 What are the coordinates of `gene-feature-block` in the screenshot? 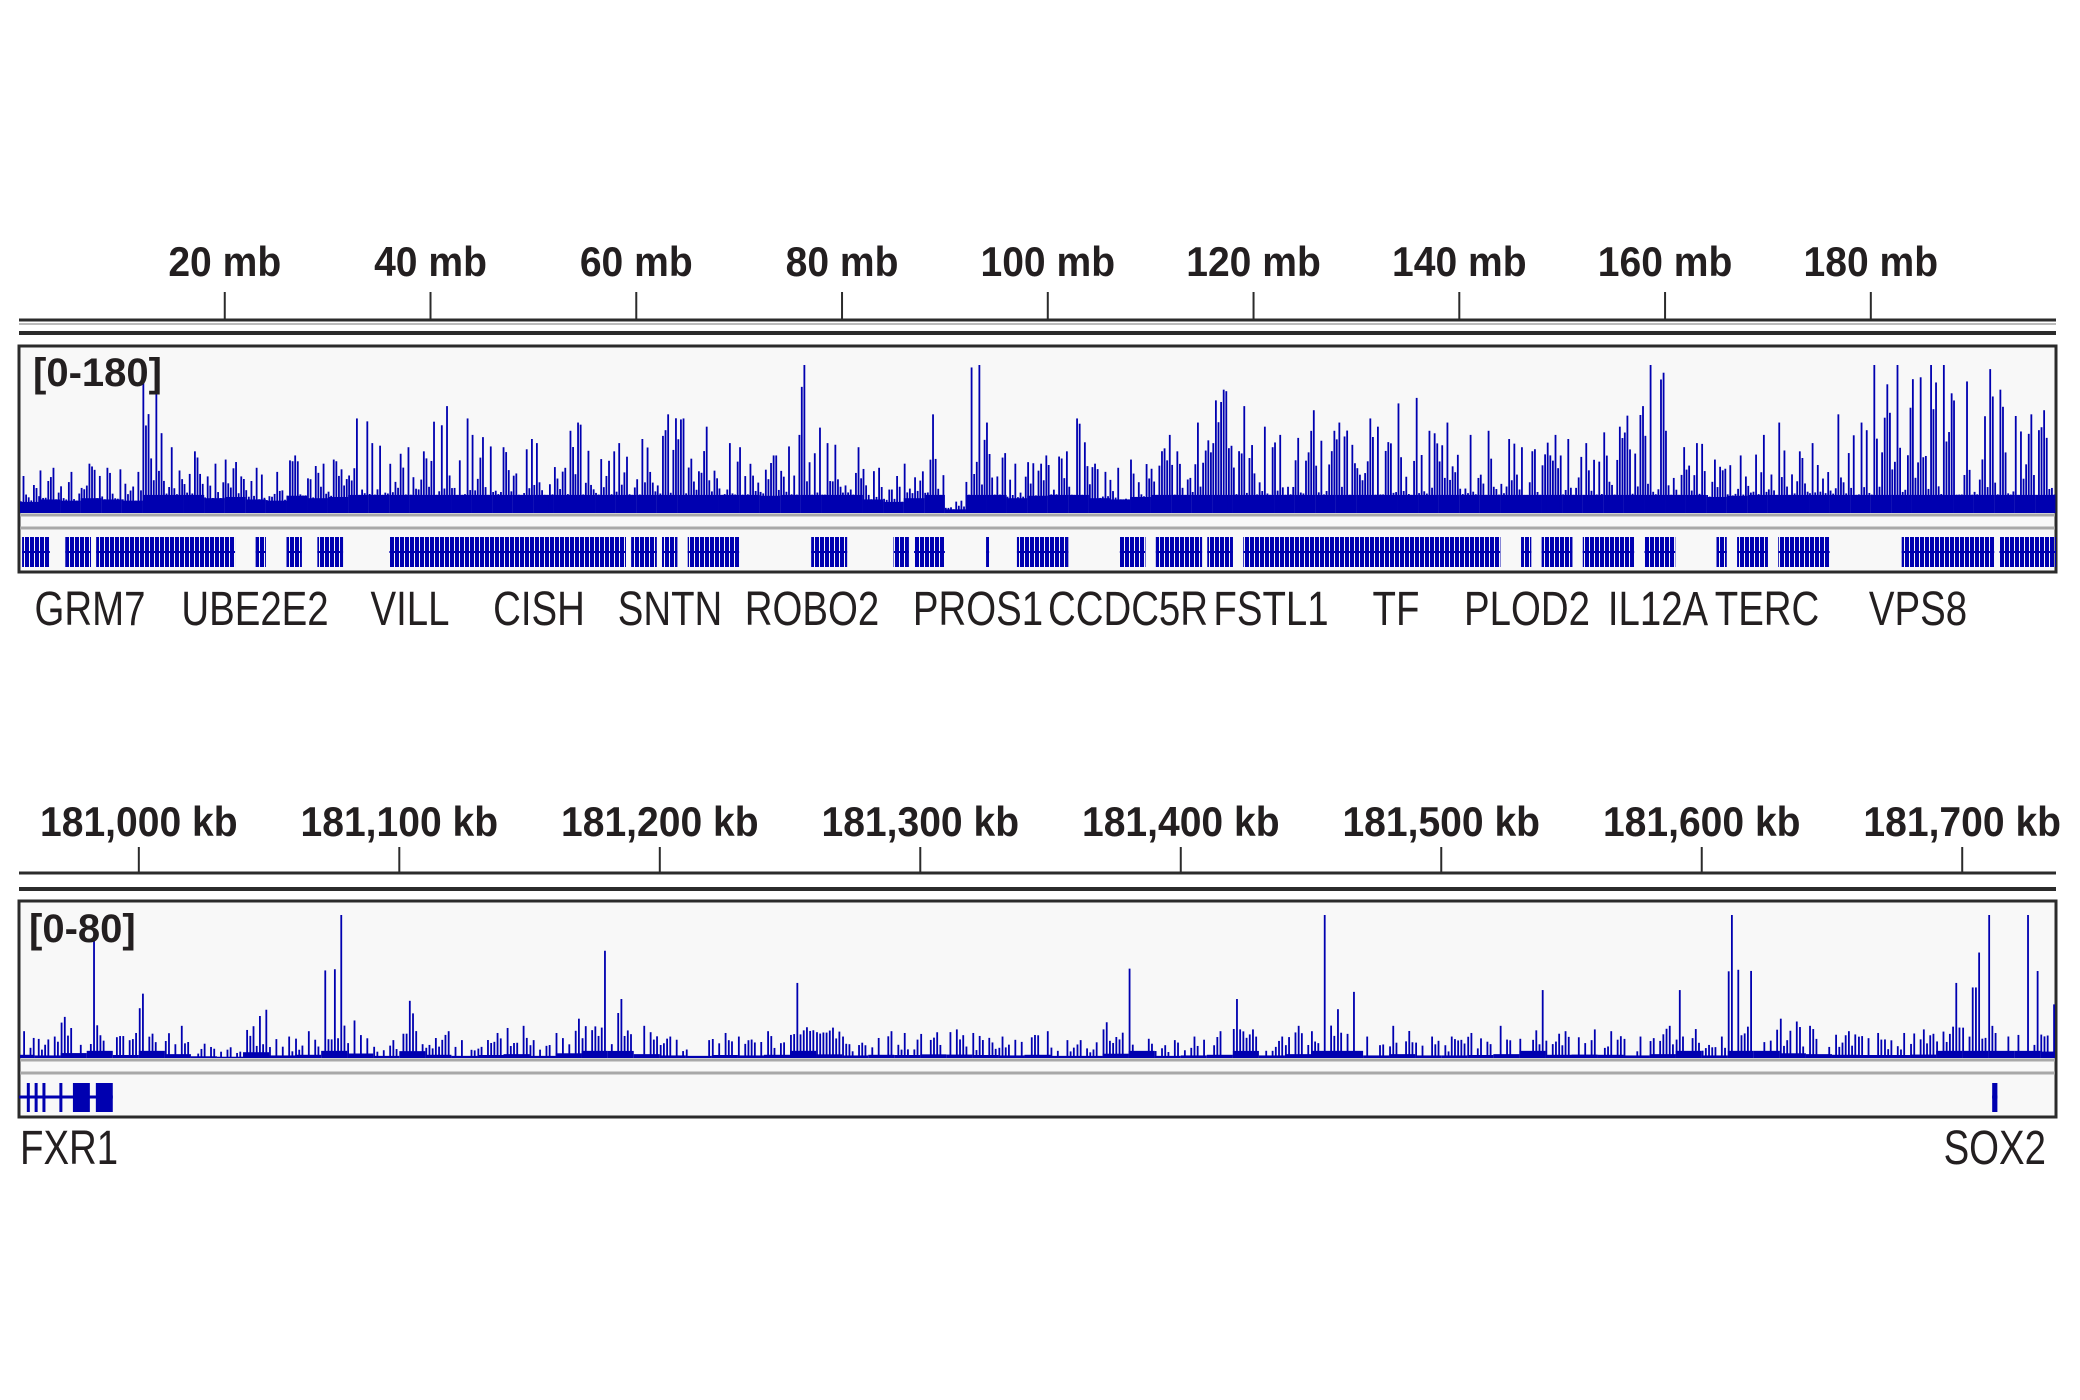 It's located at (1220, 552).